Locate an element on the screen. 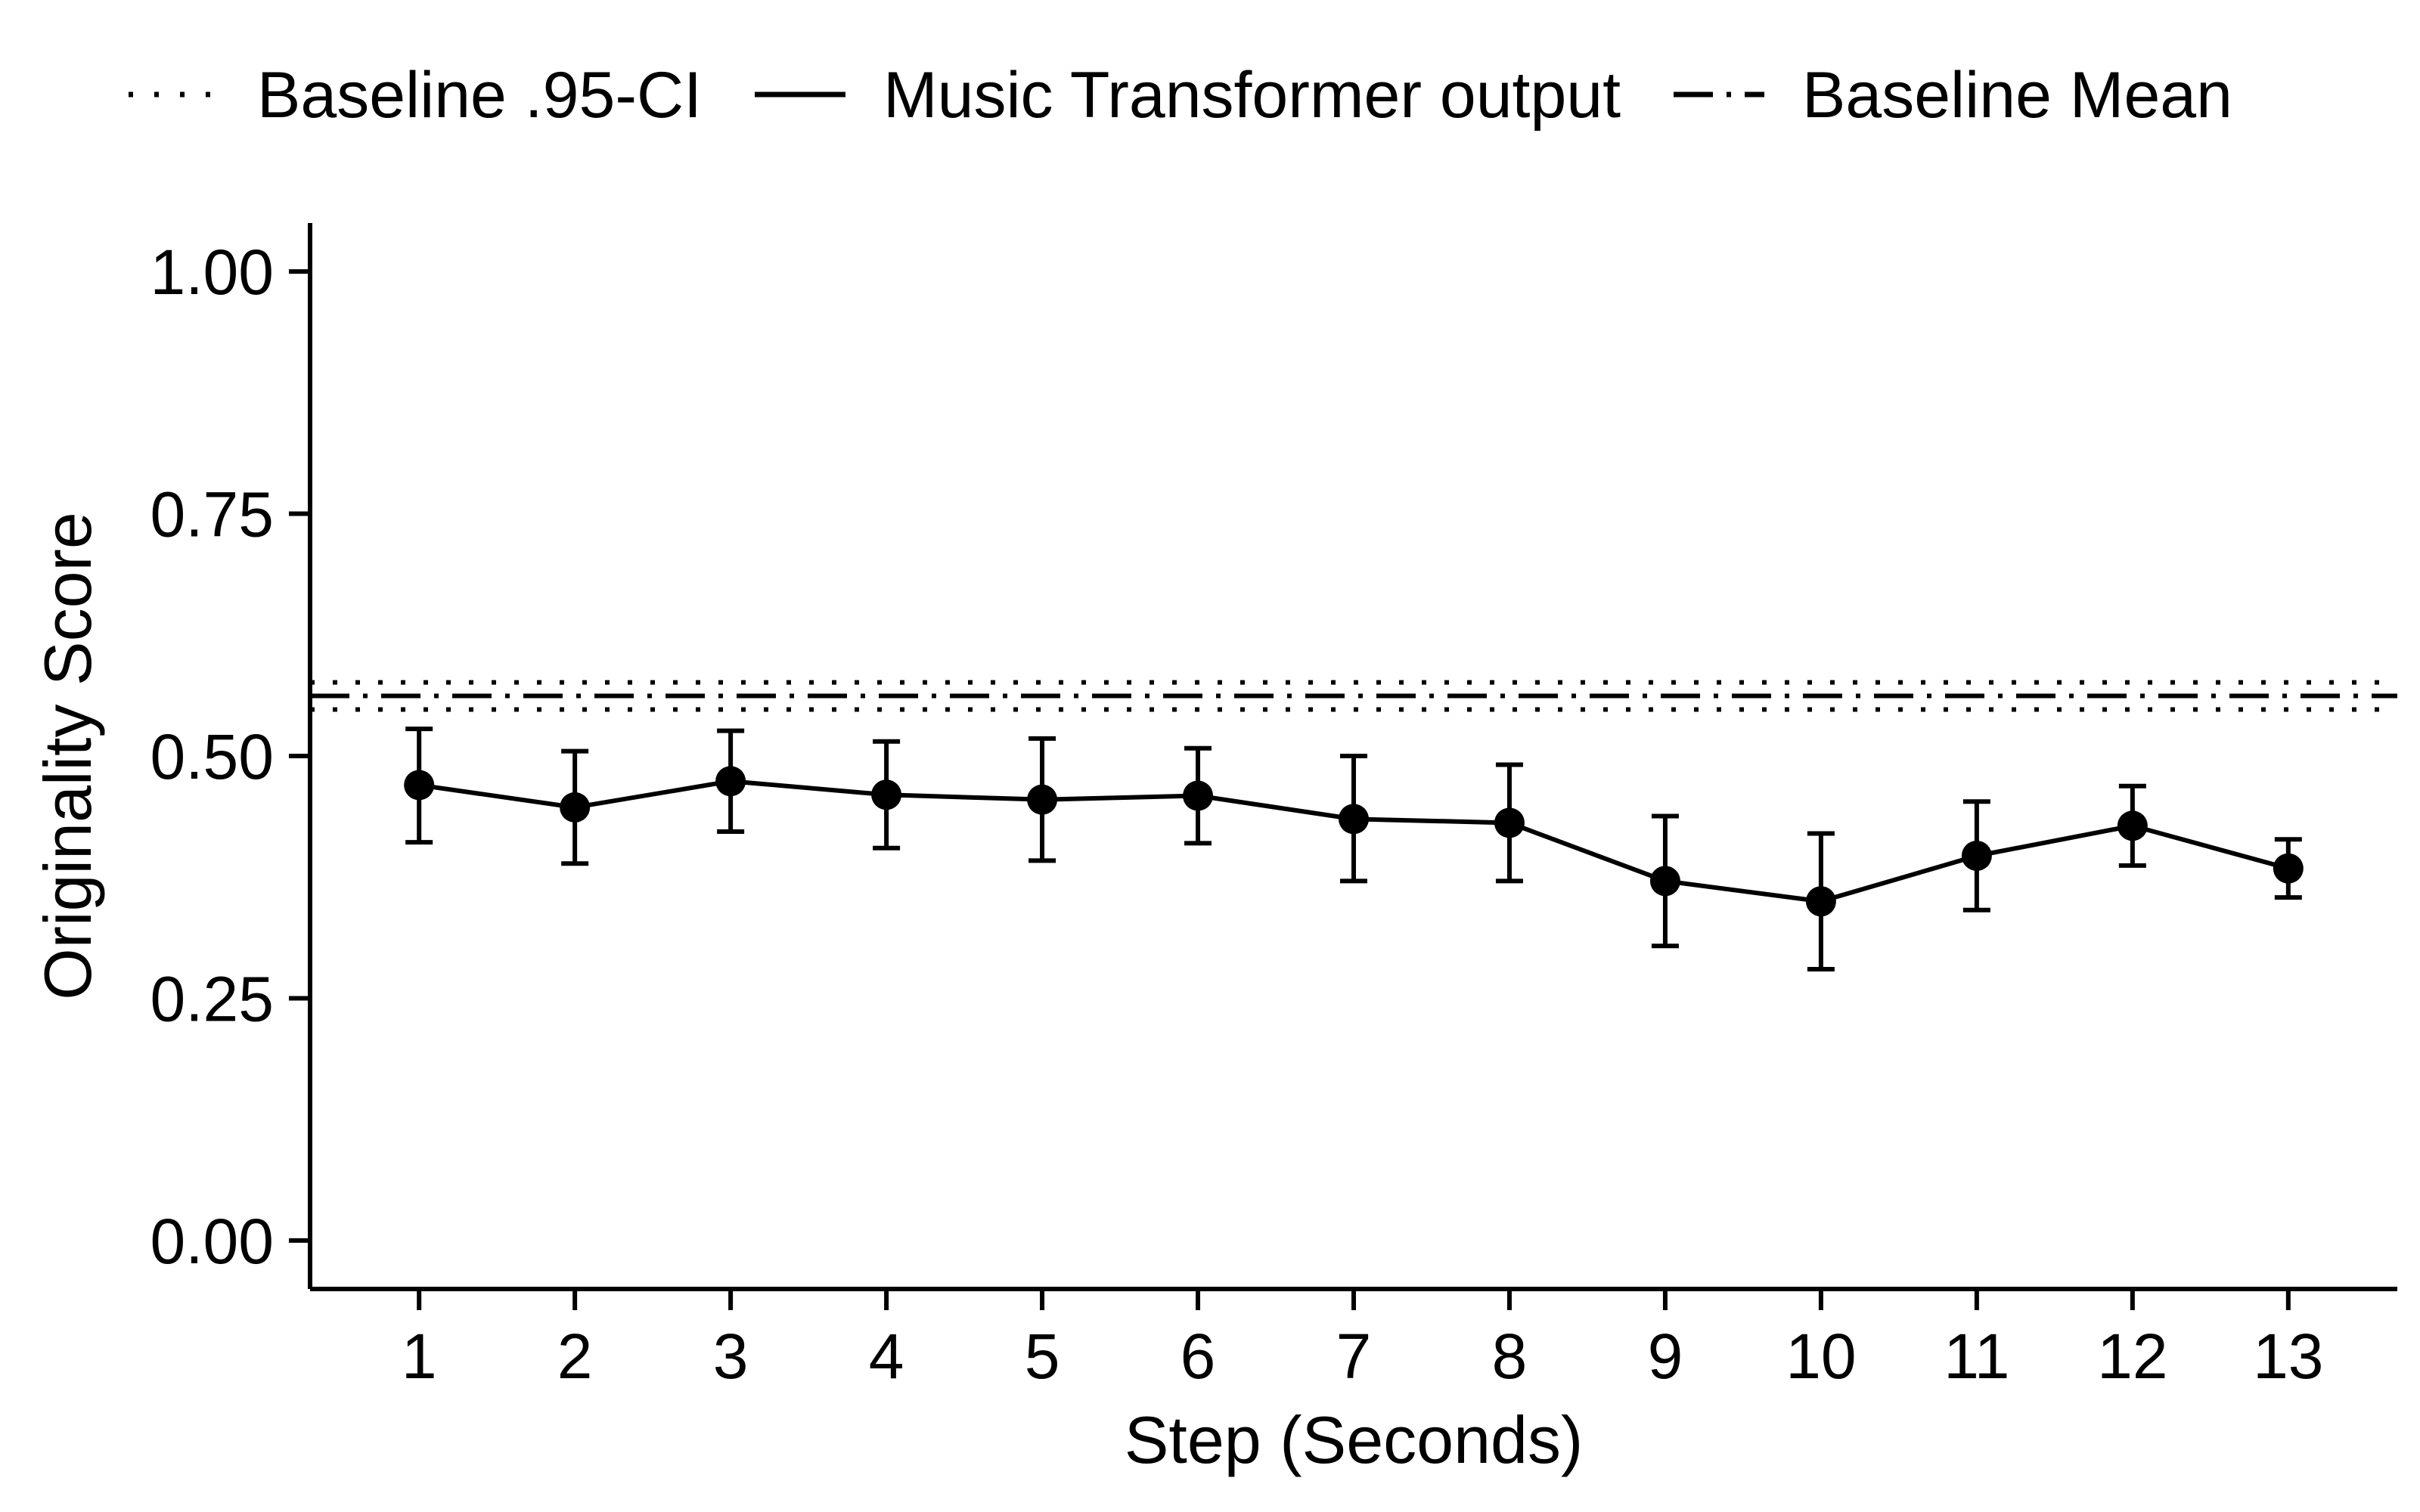  x-axis-ticks: 1 2 3 4 5 6 7 8 9 10 11 12 13 is located at coordinates (1363, 1340).